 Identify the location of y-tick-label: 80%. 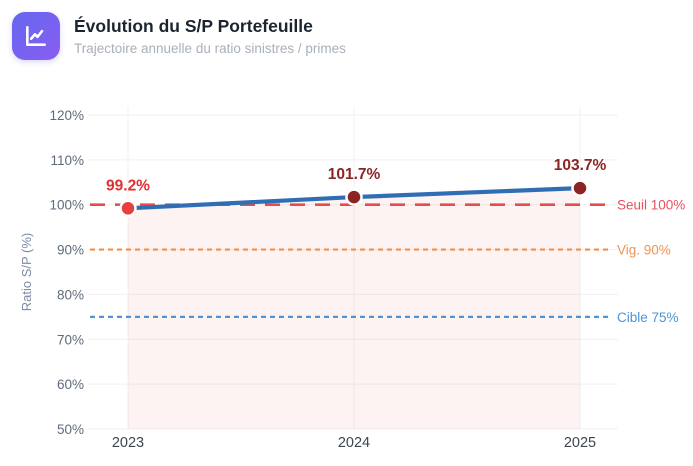
(70, 294).